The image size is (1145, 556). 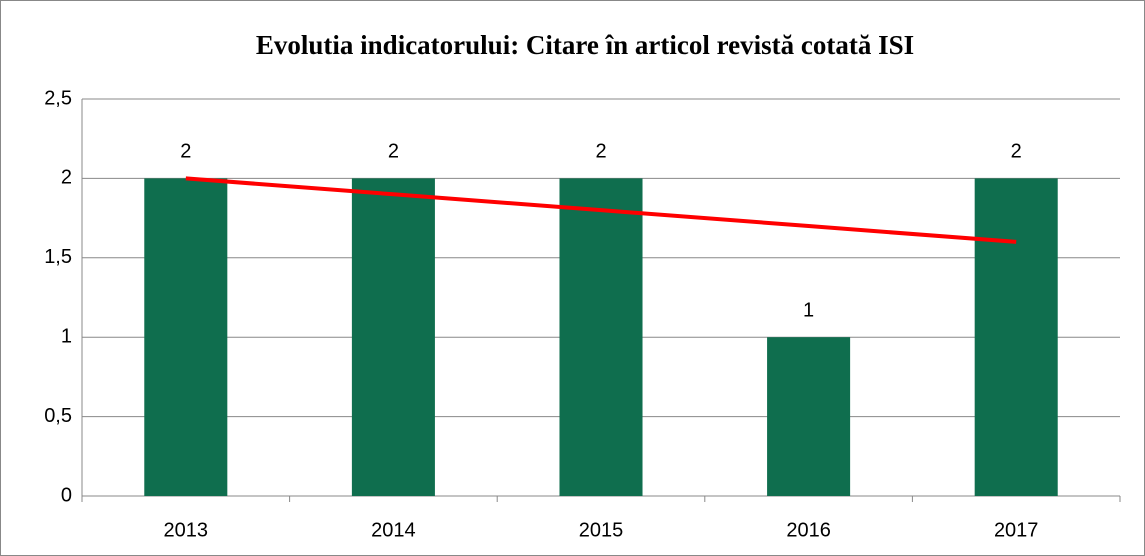 What do you see at coordinates (66, 336) in the screenshot?
I see `y-tick-label: 1` at bounding box center [66, 336].